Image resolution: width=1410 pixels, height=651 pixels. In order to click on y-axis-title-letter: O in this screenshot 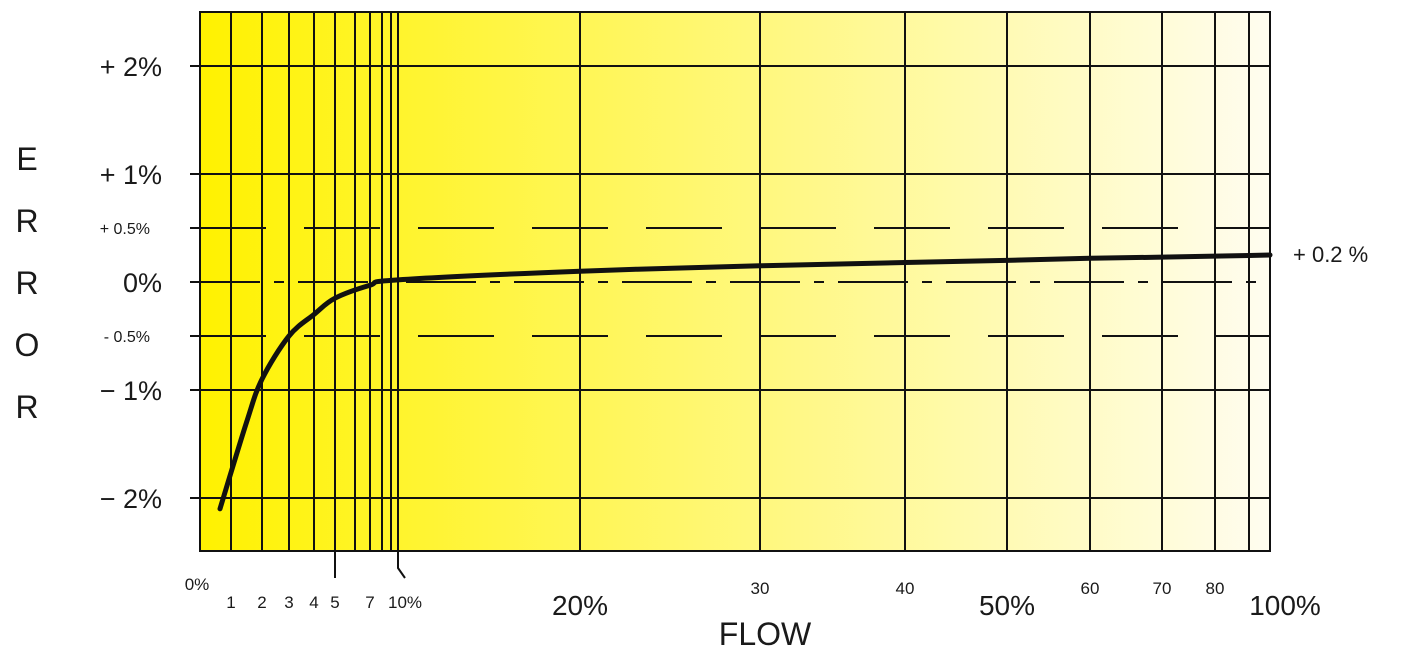, I will do `click(27, 345)`.